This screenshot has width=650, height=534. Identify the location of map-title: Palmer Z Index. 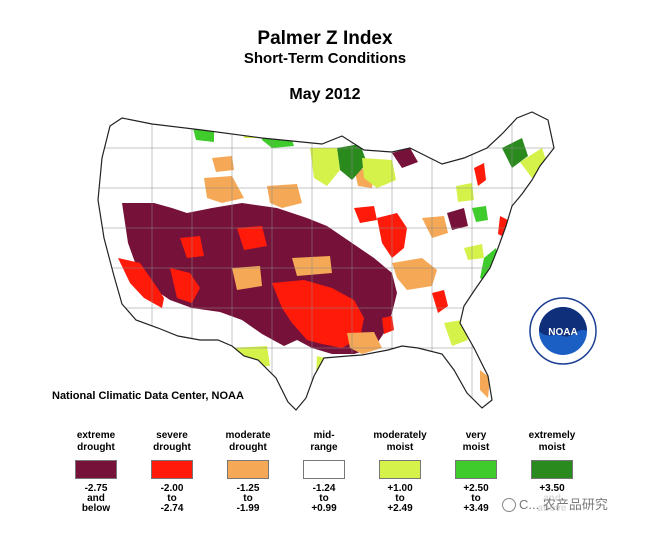
(325, 38).